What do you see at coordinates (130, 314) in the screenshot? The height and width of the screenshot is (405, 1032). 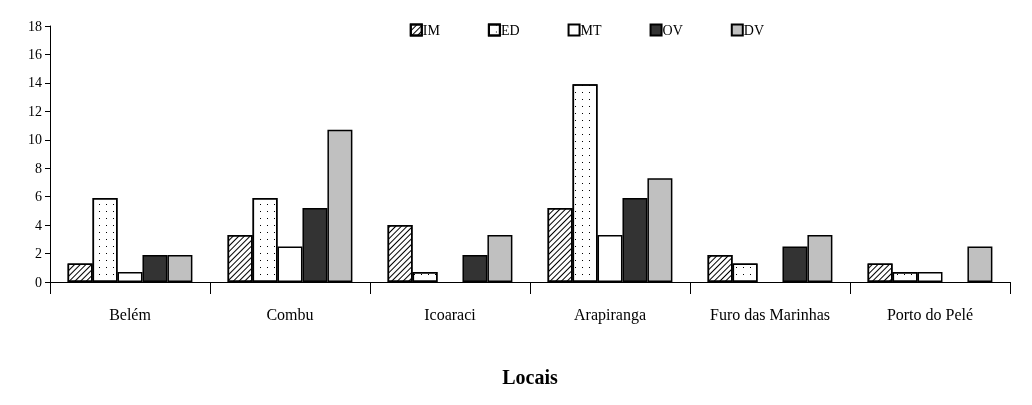 I see `x-tick-label: Belém` at bounding box center [130, 314].